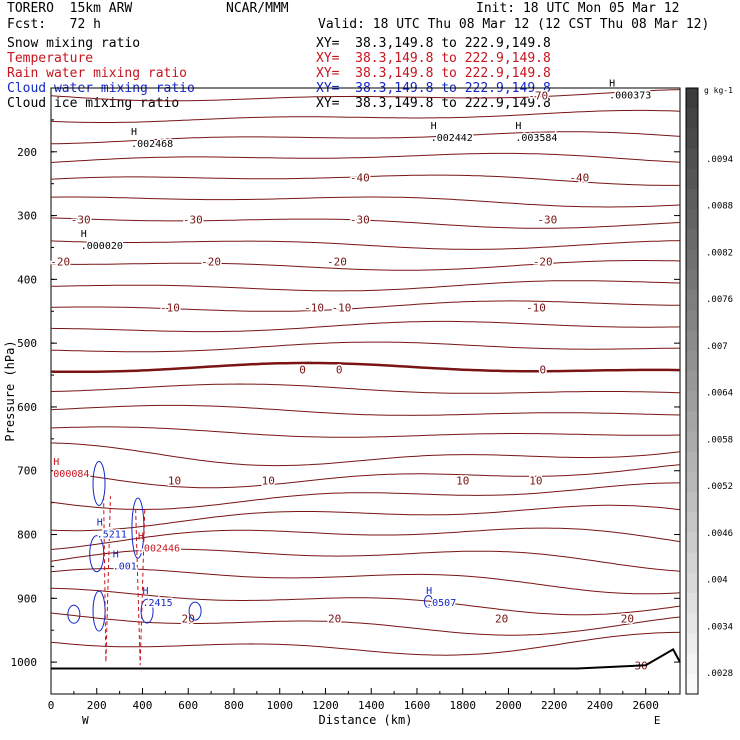  What do you see at coordinates (143, 705) in the screenshot?
I see `x-tick-label: 400` at bounding box center [143, 705].